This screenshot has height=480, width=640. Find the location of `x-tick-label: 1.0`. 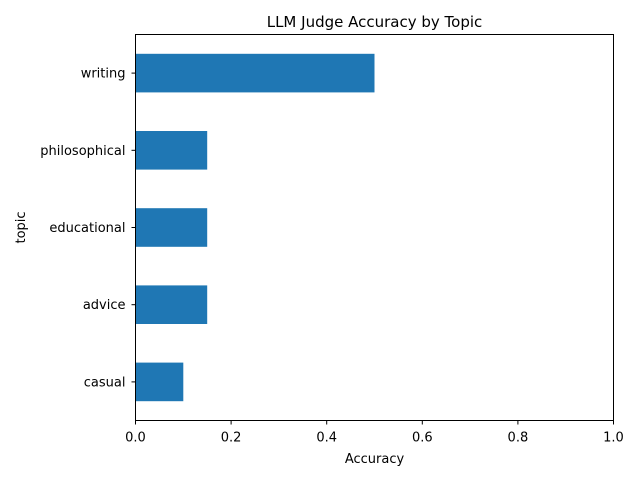

x-tick-label: 1.0 is located at coordinates (613, 438).